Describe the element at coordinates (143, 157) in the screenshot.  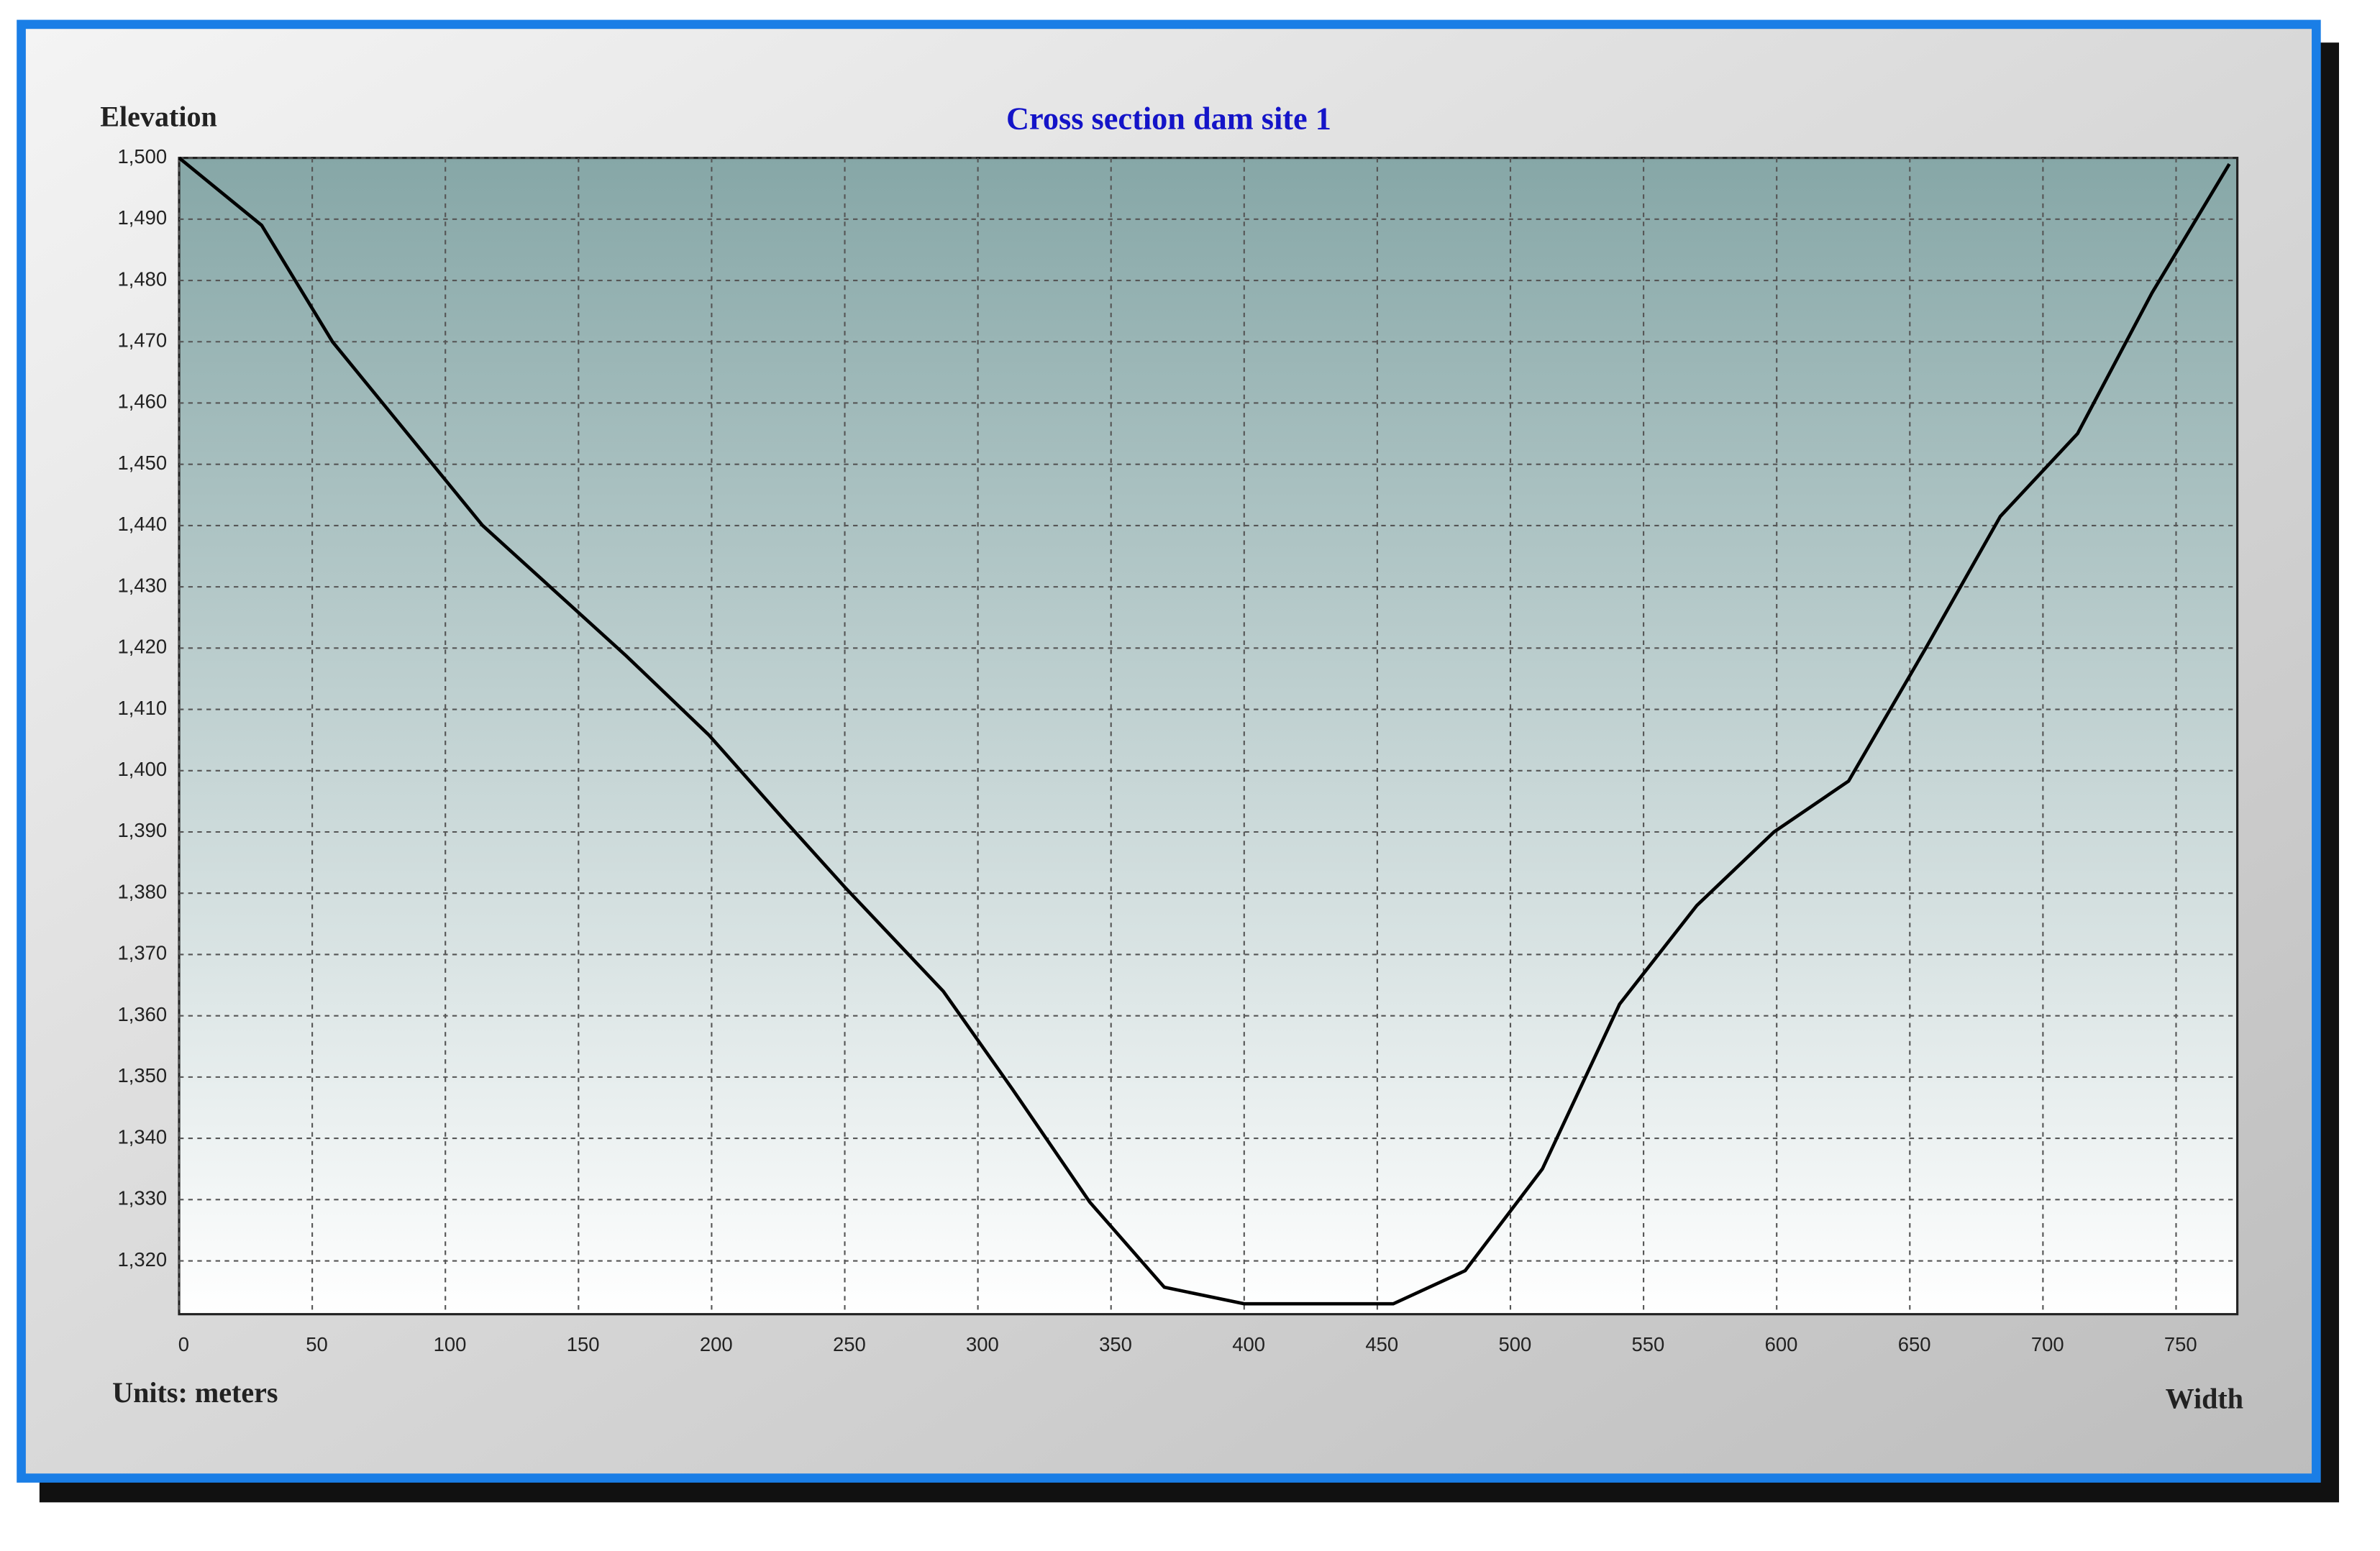
I see `y-tick-label: 1,500` at that location.